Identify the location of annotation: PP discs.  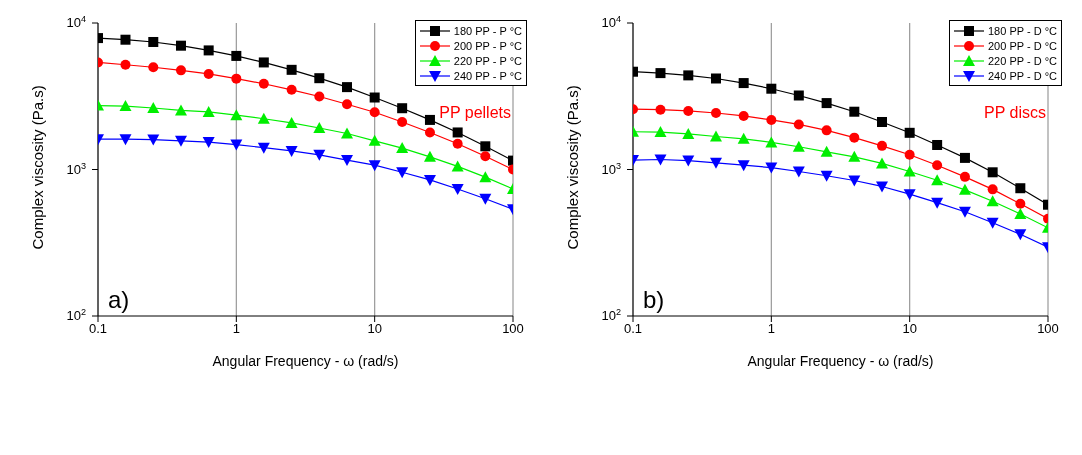
(1015, 112).